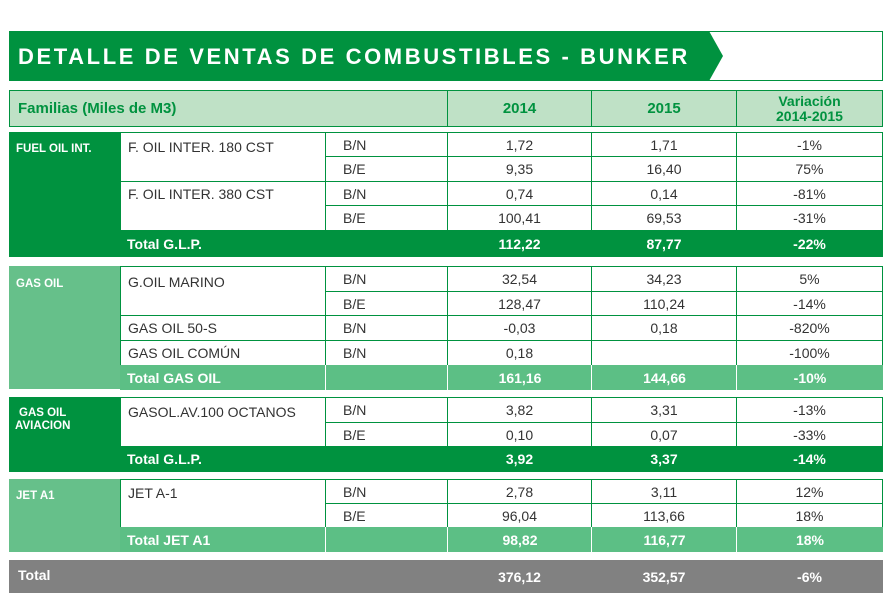  I want to click on family-gas-oil: GAS OIL, so click(65, 327).